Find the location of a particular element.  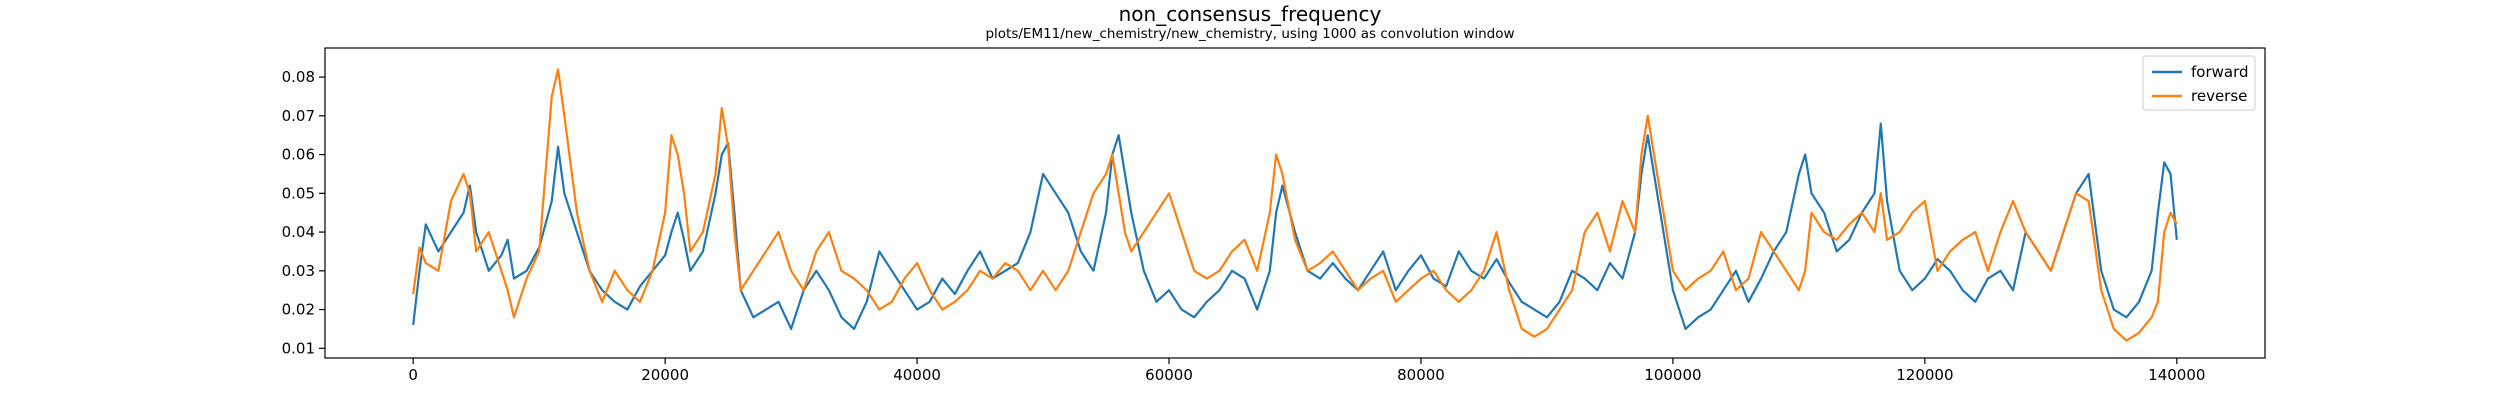

y-tick-label: 0.03 is located at coordinates (298, 271).